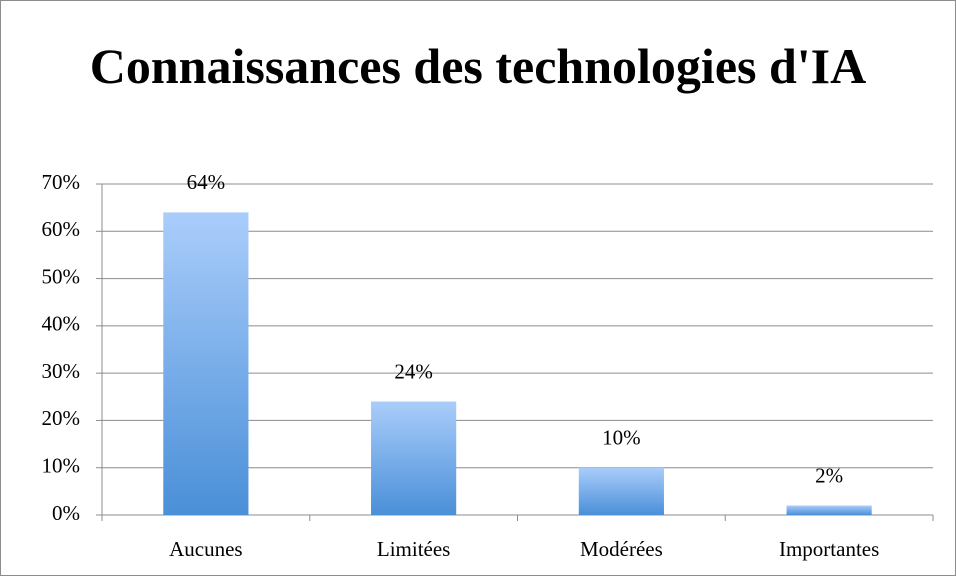 This screenshot has height=576, width=956. What do you see at coordinates (61, 276) in the screenshot?
I see `y-tick-label: 50%` at bounding box center [61, 276].